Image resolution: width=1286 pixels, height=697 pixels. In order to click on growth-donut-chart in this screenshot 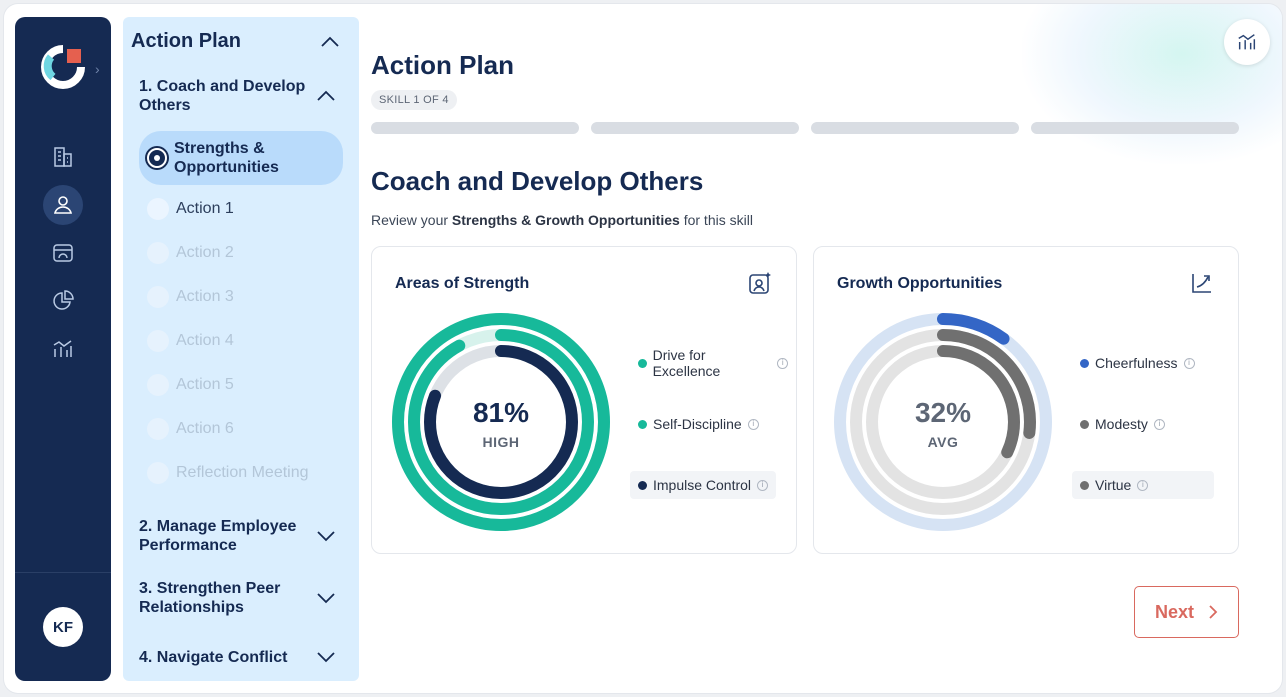, I will do `click(943, 422)`.